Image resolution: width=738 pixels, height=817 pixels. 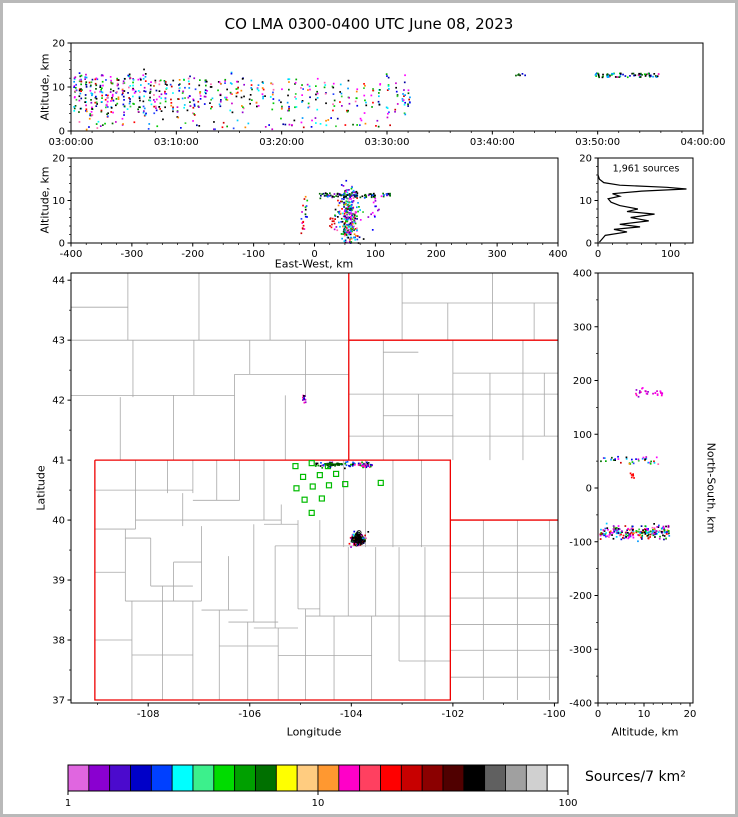 I want to click on svg-text: 44, so click(x=58, y=281).